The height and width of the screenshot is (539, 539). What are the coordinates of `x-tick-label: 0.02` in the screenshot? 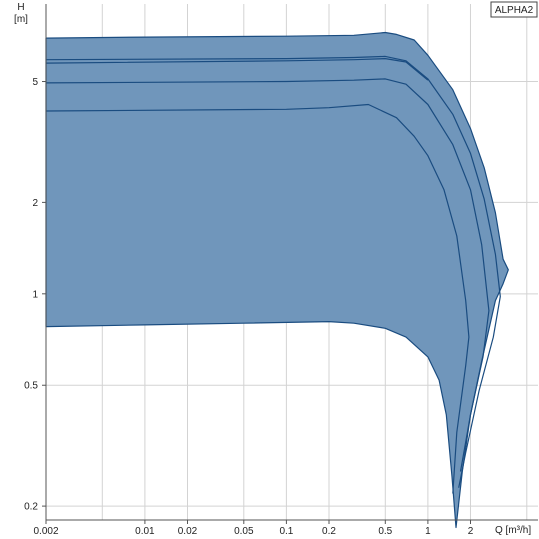 It's located at (188, 531).